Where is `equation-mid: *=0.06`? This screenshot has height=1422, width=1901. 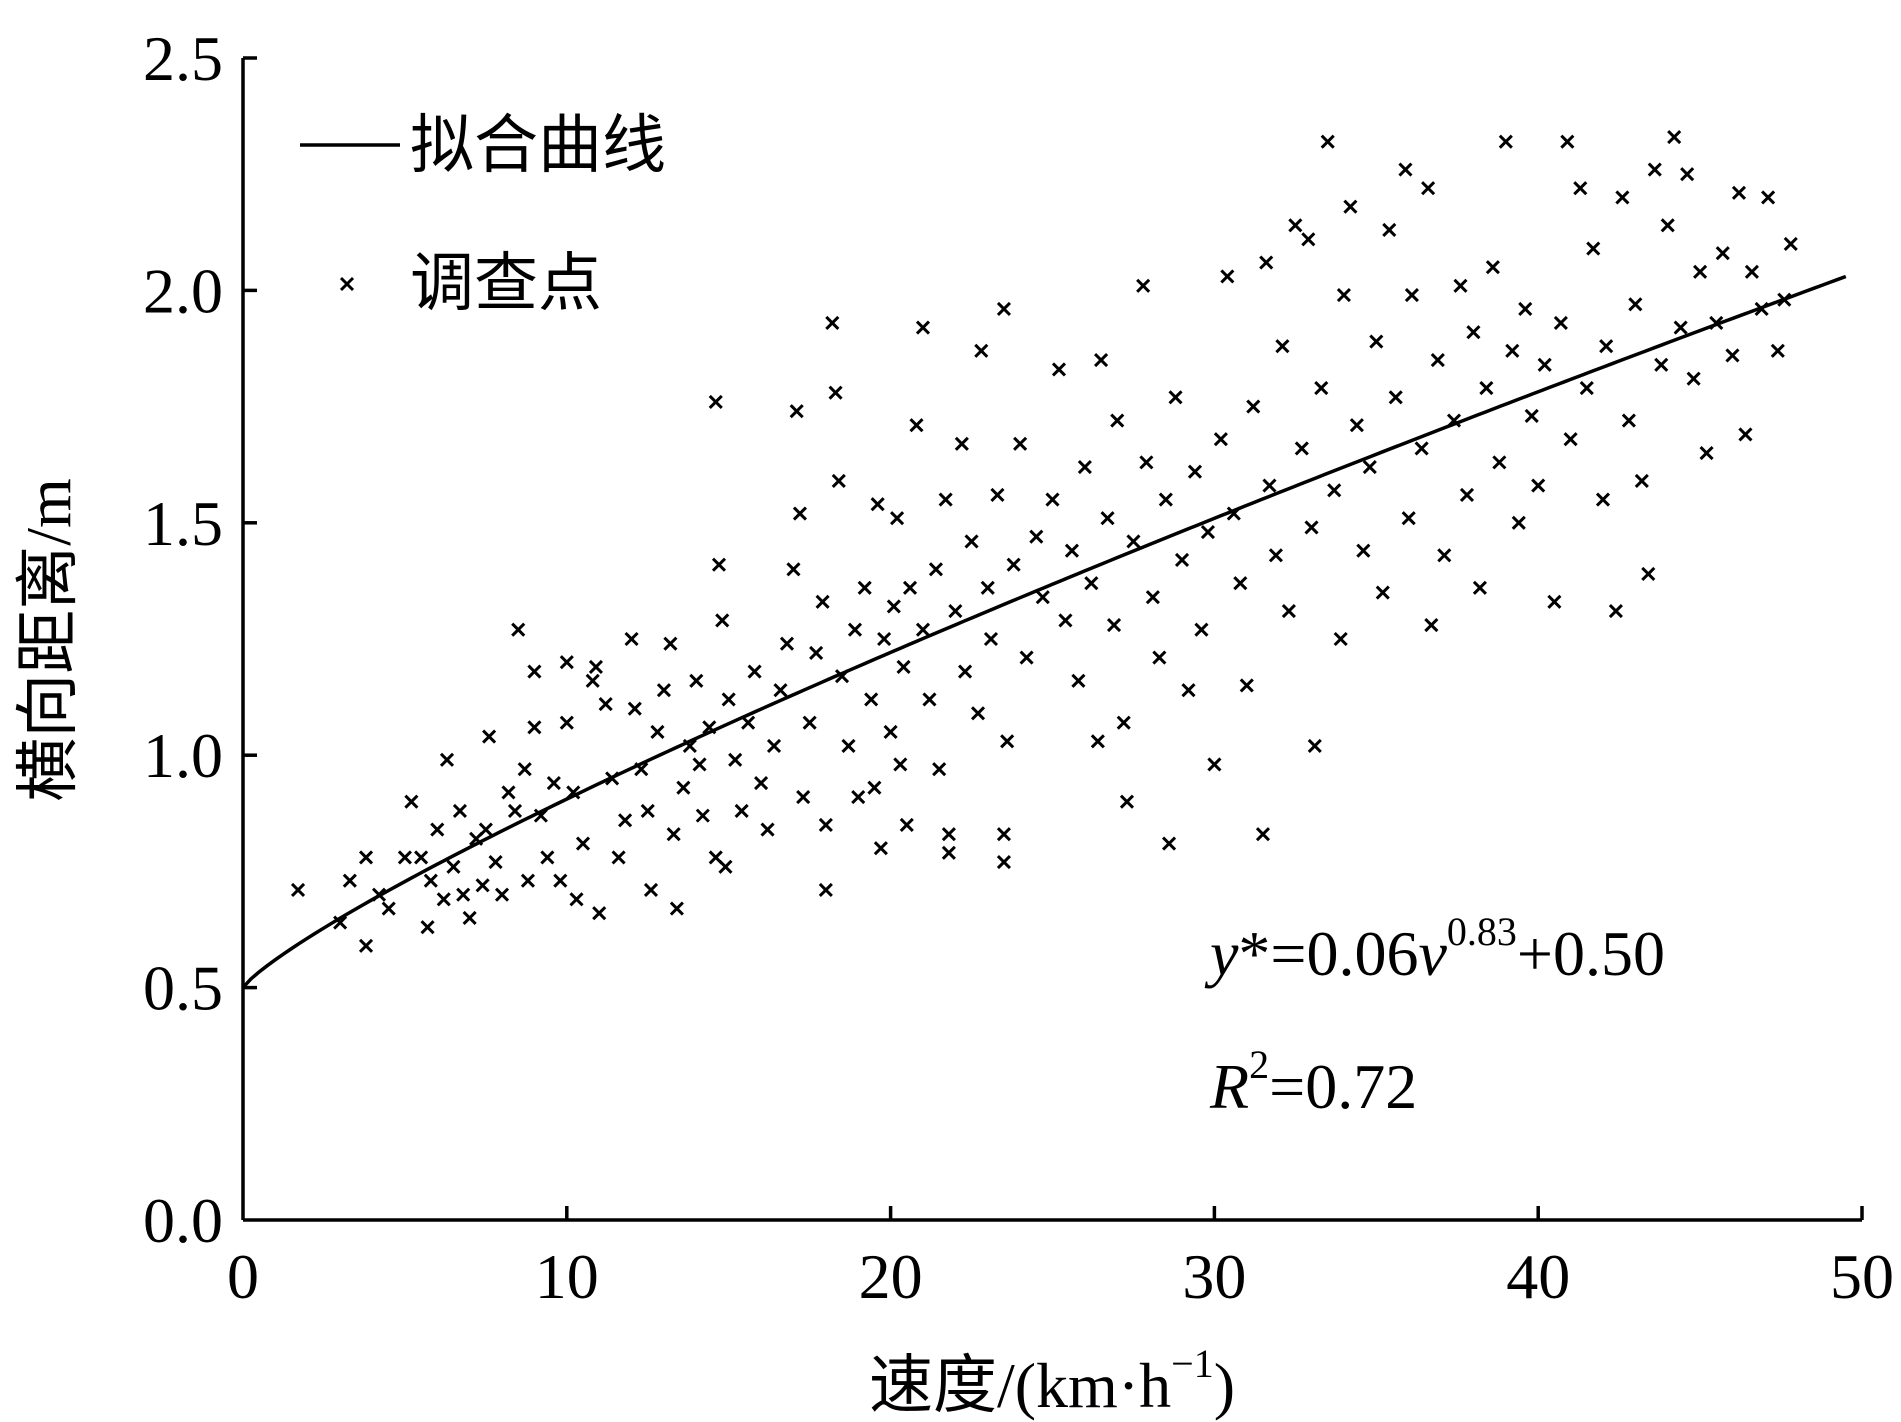
equation-mid: *=0.06 is located at coordinates (1328, 953).